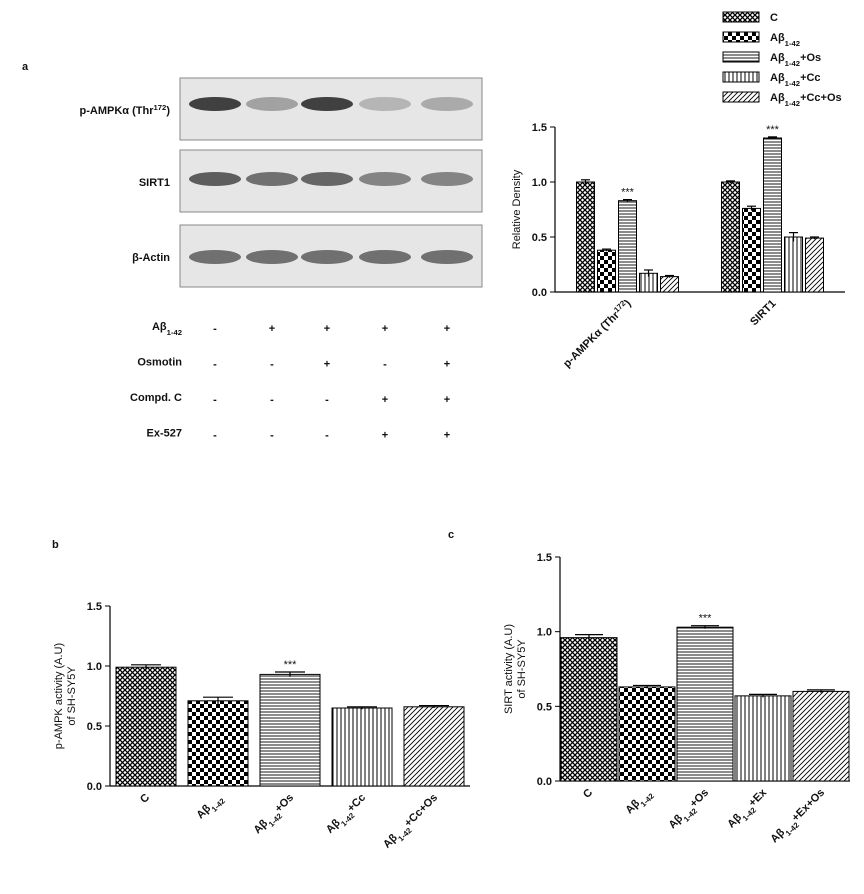 The height and width of the screenshot is (894, 864). I want to click on treatment-label: Osmotin, so click(159, 363).